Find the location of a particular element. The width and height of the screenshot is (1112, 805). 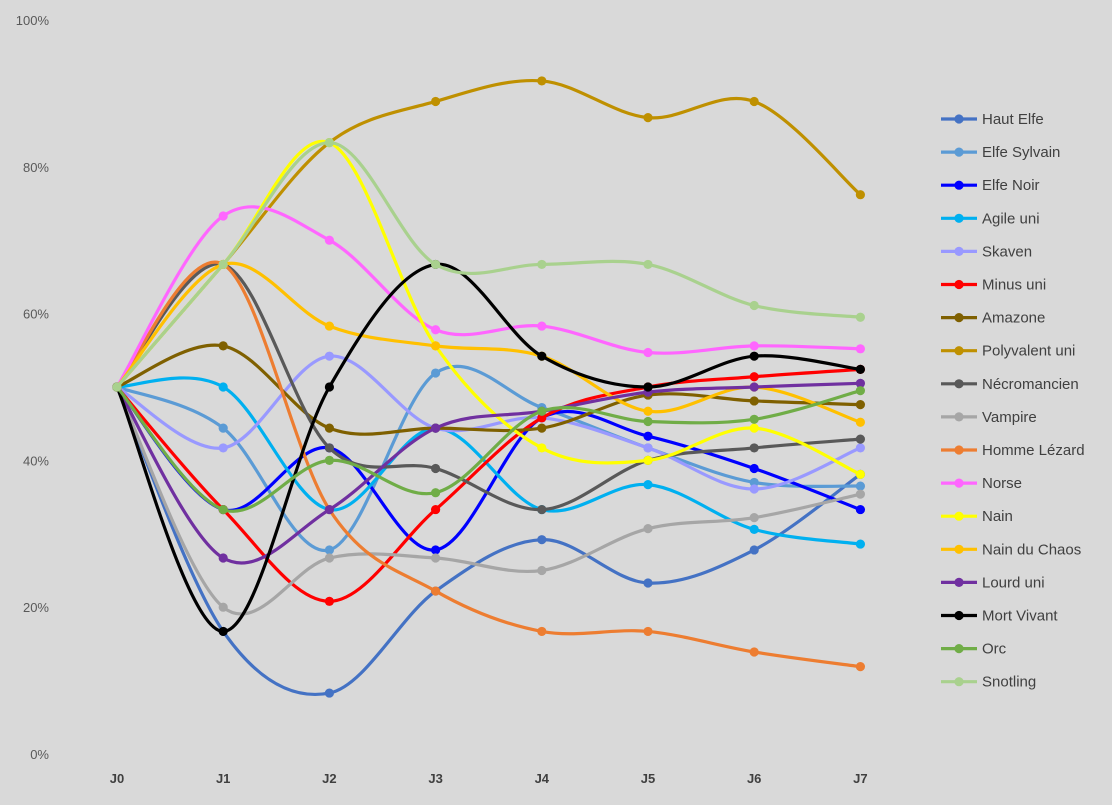

legend-label: Lourd uni is located at coordinates (1013, 582).